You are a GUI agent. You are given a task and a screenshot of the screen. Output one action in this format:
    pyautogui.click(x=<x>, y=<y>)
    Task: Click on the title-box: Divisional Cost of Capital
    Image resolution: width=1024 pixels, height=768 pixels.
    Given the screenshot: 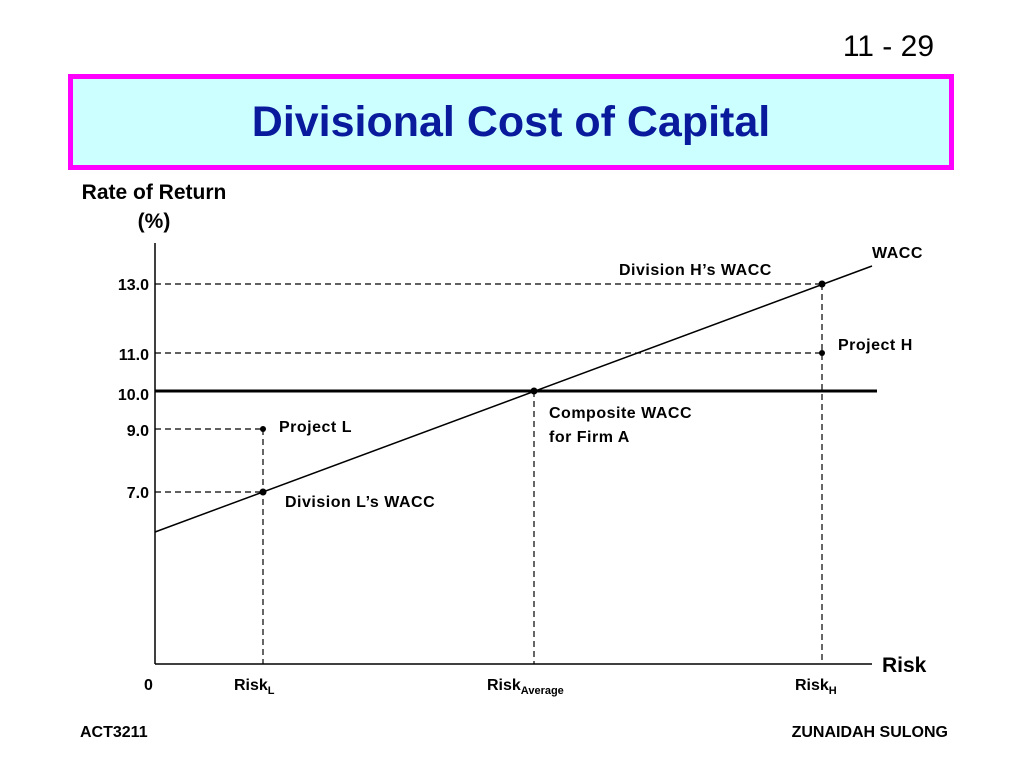 What is the action you would take?
    pyautogui.click(x=511, y=122)
    